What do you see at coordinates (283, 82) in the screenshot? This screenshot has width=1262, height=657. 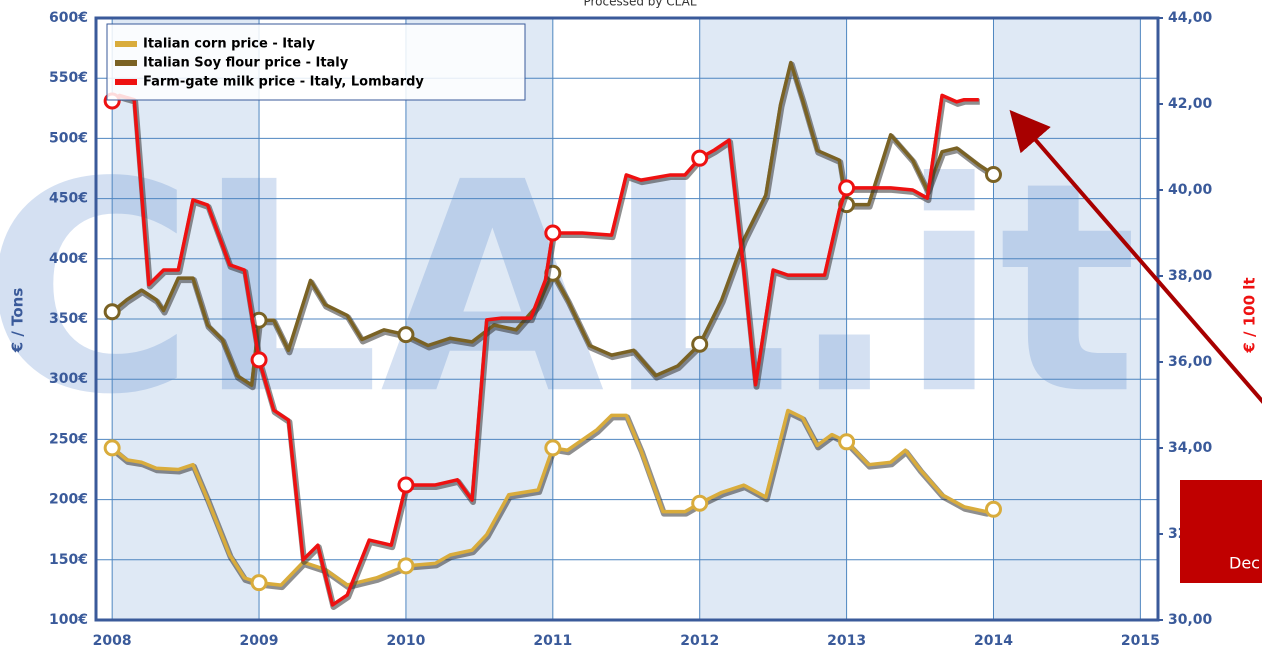 I see `legend-label: Farm-gate milk price - Italy, Lombardy` at bounding box center [283, 82].